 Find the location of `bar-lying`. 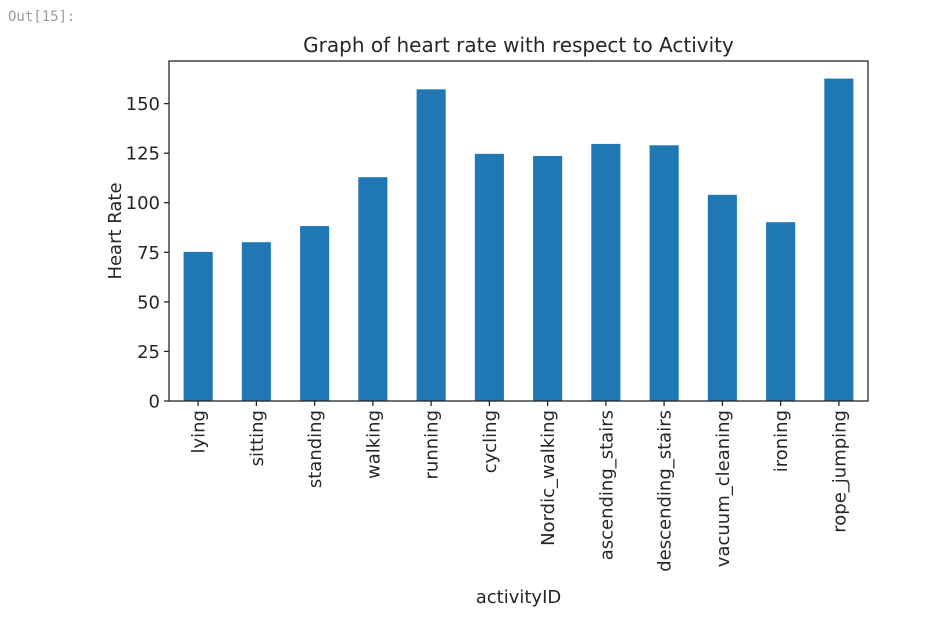

bar-lying is located at coordinates (198, 326).